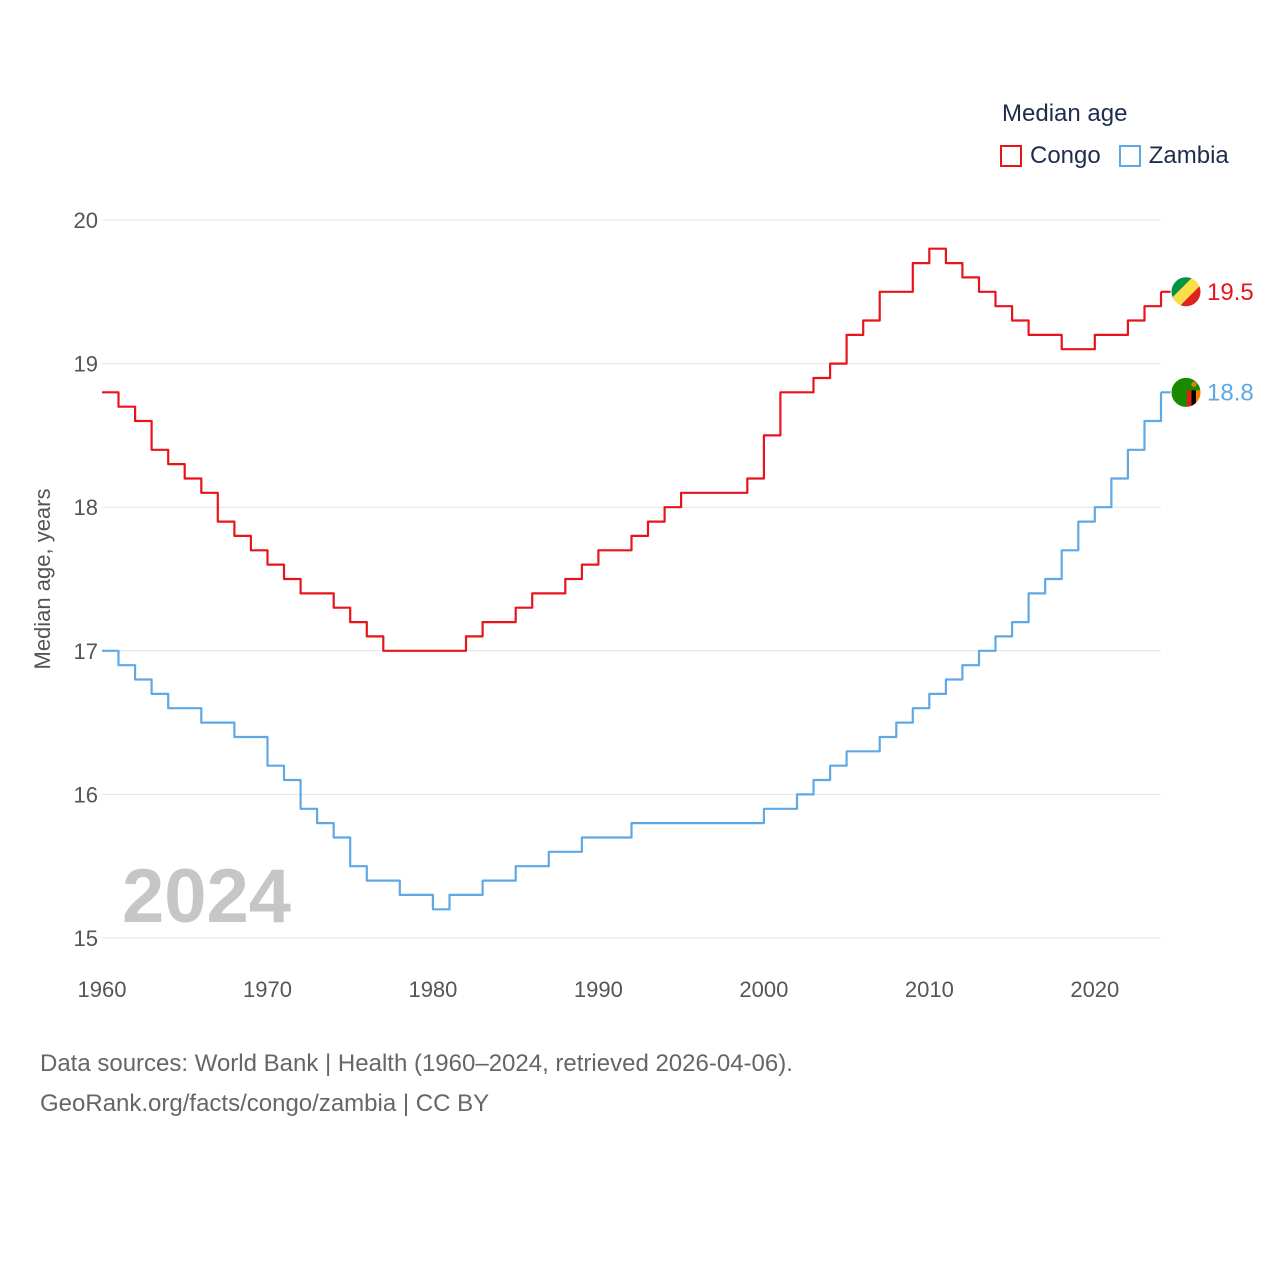  I want to click on x-tick-label: 1990, so click(598, 989).